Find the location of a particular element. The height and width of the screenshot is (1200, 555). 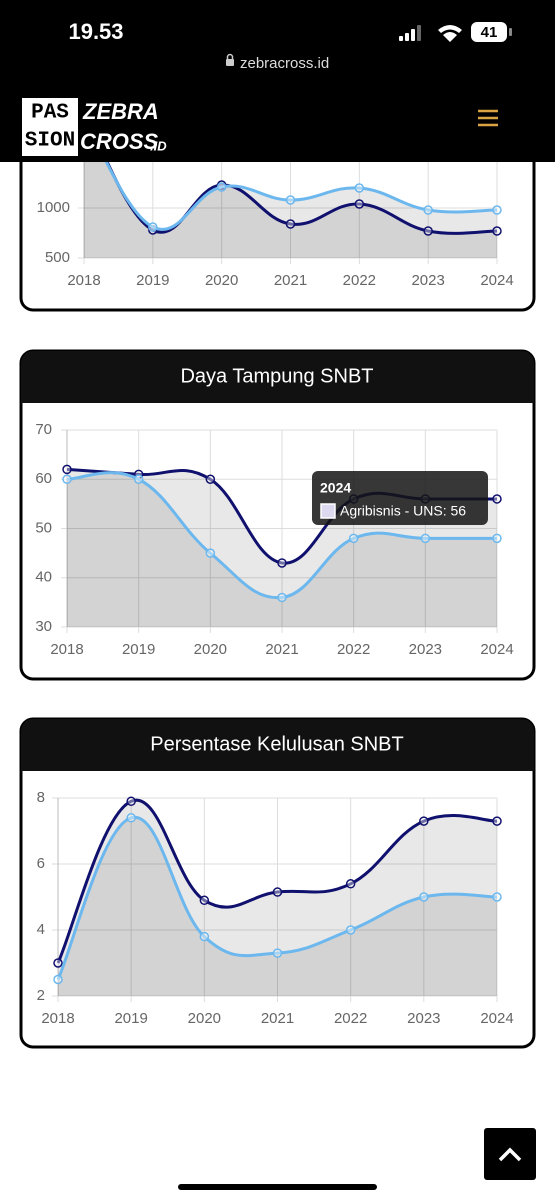

back-to-top is located at coordinates (510, 1154).